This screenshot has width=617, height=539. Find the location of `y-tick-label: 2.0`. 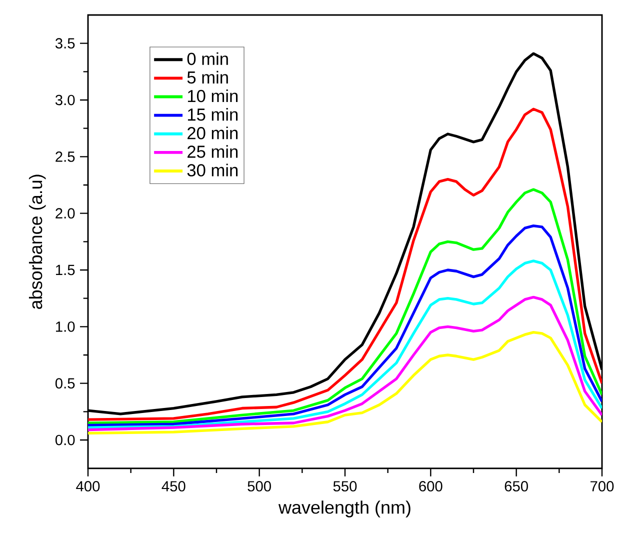

y-tick-label: 2.0 is located at coordinates (65, 213).